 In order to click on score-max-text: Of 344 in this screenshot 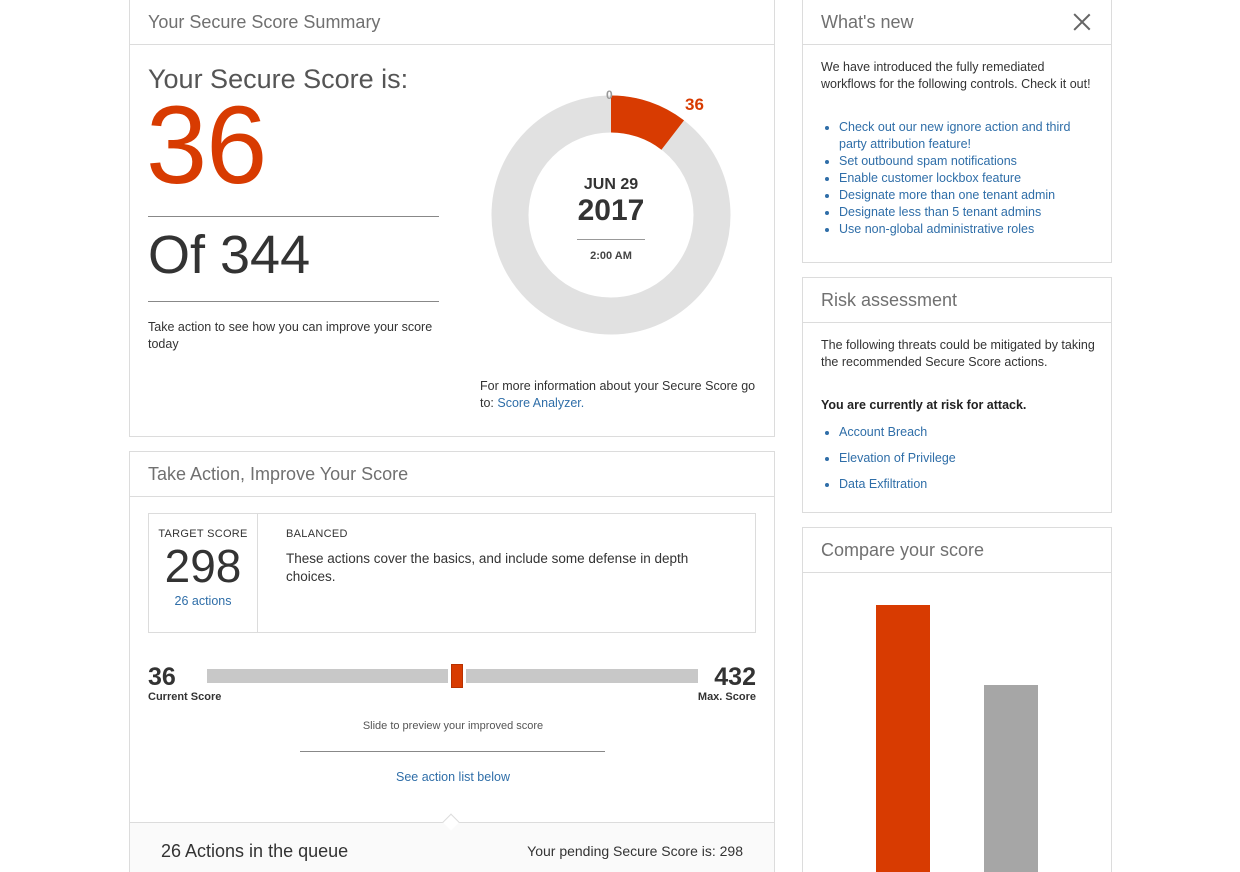, I will do `click(229, 255)`.